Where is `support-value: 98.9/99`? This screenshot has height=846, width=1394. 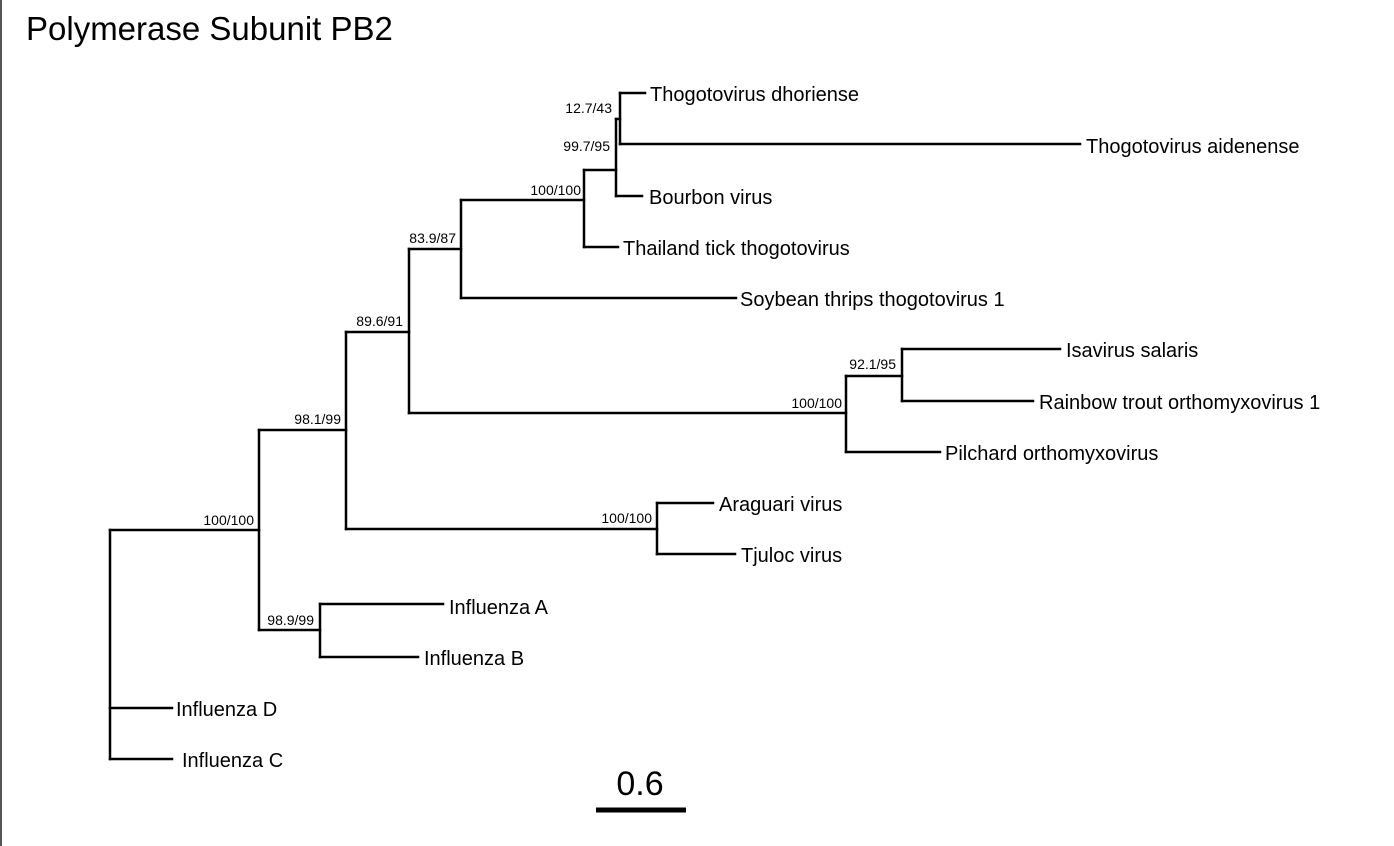
support-value: 98.9/99 is located at coordinates (290, 620).